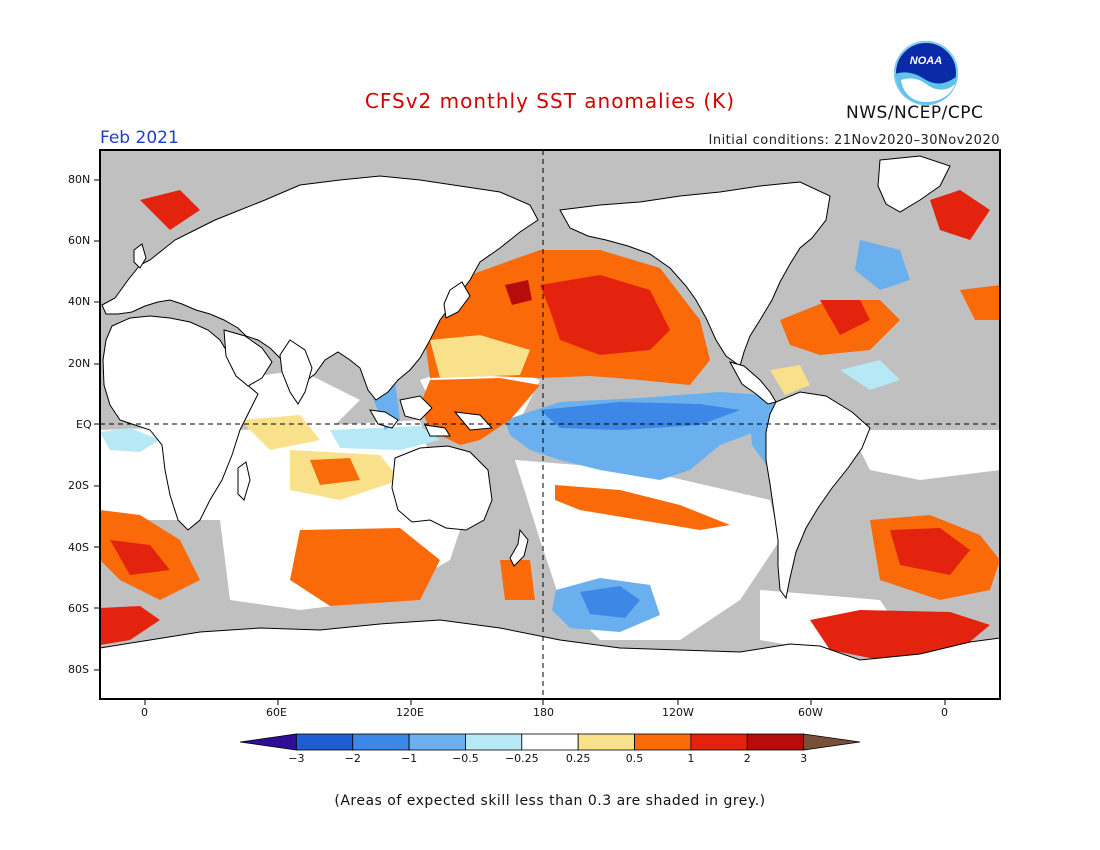  Describe the element at coordinates (78, 547) in the screenshot. I see `lat-label-40s: 40S` at that location.